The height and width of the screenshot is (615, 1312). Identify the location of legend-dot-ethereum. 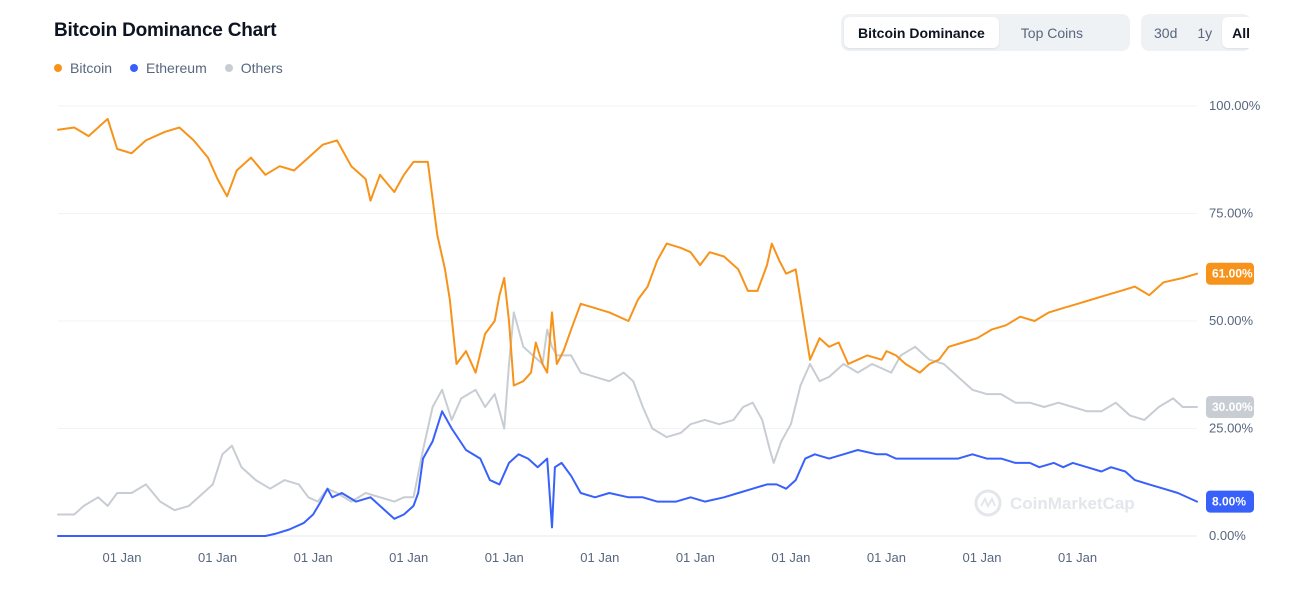
(134, 68).